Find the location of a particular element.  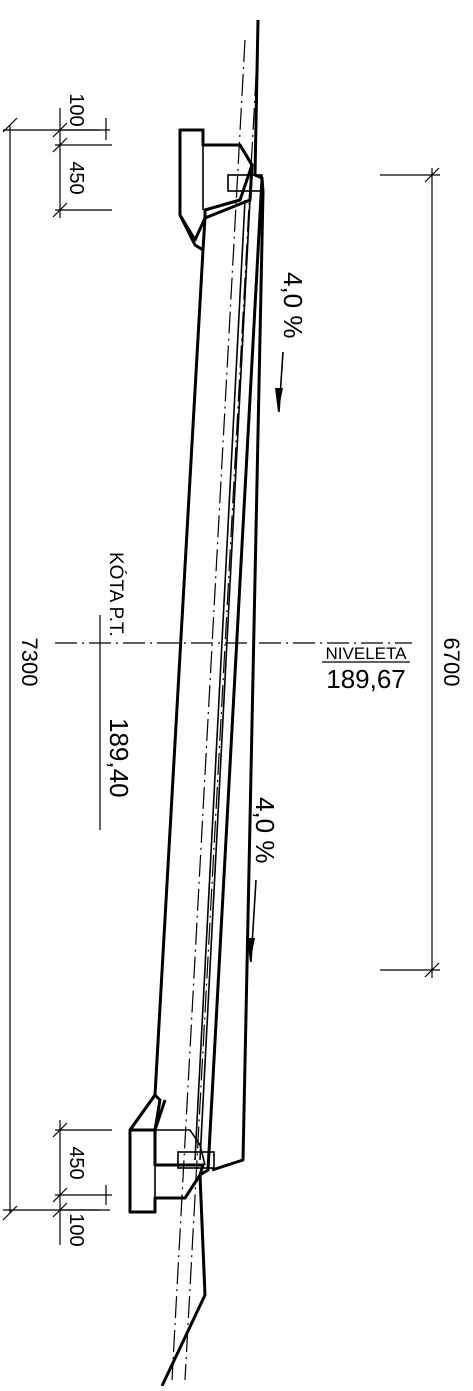

upper-slope-label: 4,0 % is located at coordinates (293, 305).